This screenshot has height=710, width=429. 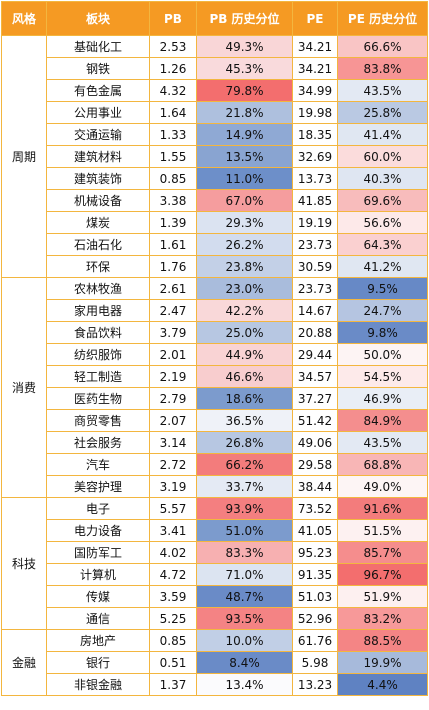 I want to click on table-row: 通信 5.25 93.5% 52.96 83.2%, so click(x=215, y=618).